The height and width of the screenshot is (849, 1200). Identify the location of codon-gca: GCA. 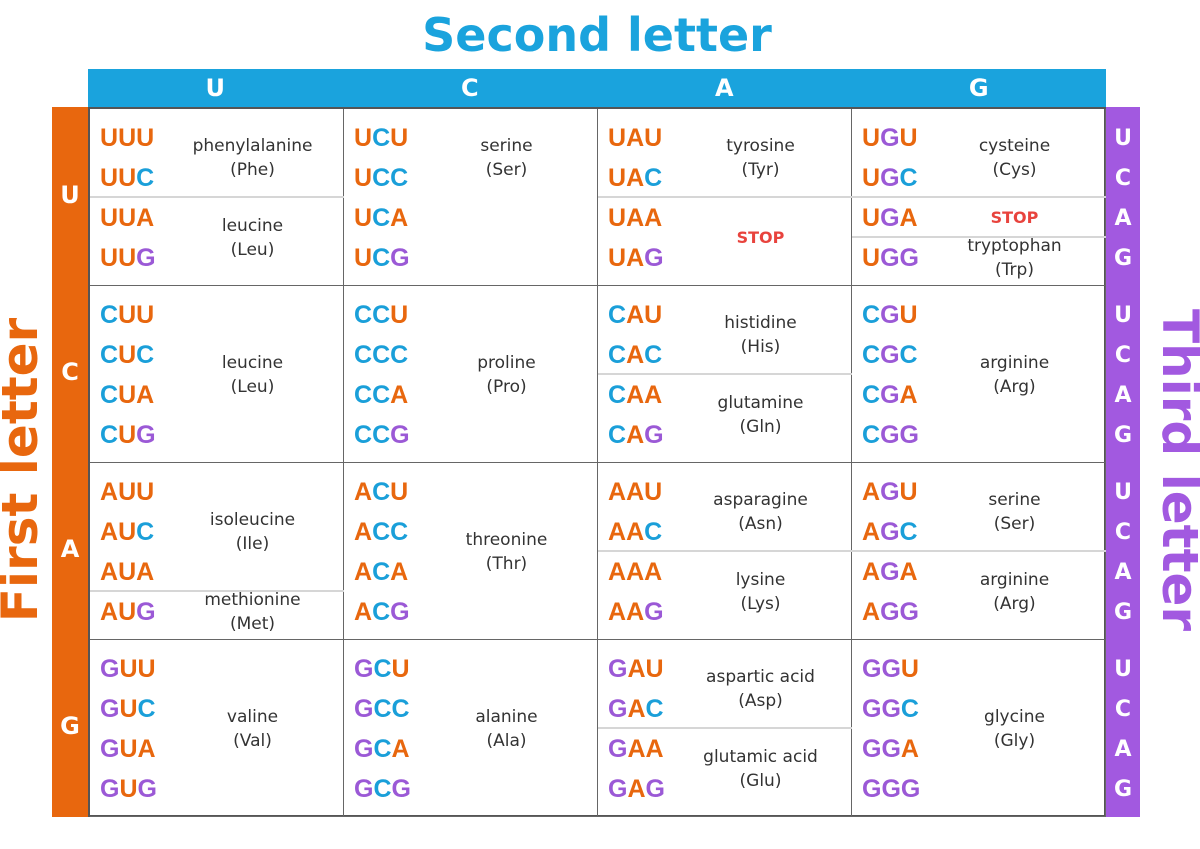
(382, 749).